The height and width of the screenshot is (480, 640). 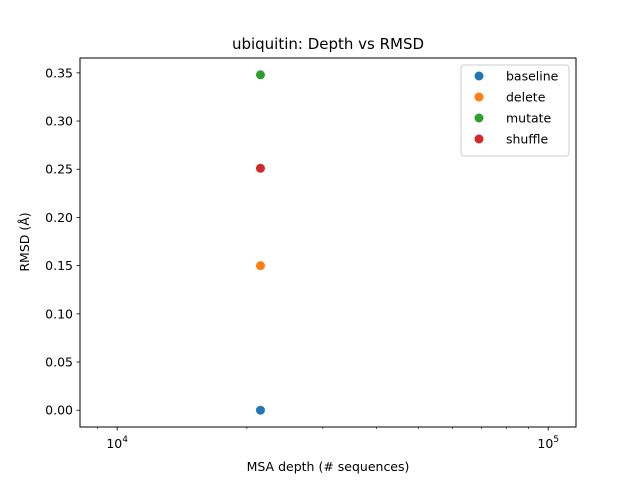 I want to click on y-tick-label: 0.30, so click(x=59, y=121).